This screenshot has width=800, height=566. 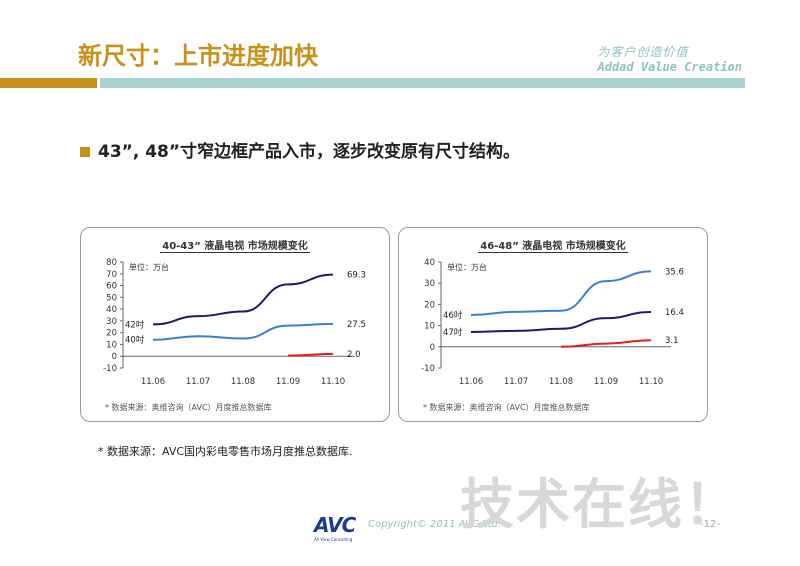 What do you see at coordinates (643, 52) in the screenshot?
I see `slogan-cn: 为客户创造价值` at bounding box center [643, 52].